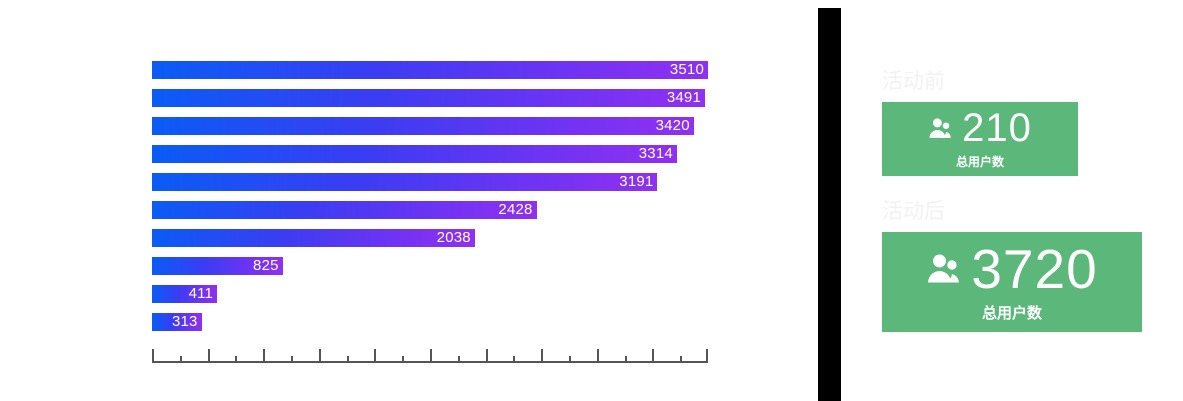  I want to click on bar: 3191, so click(405, 182).